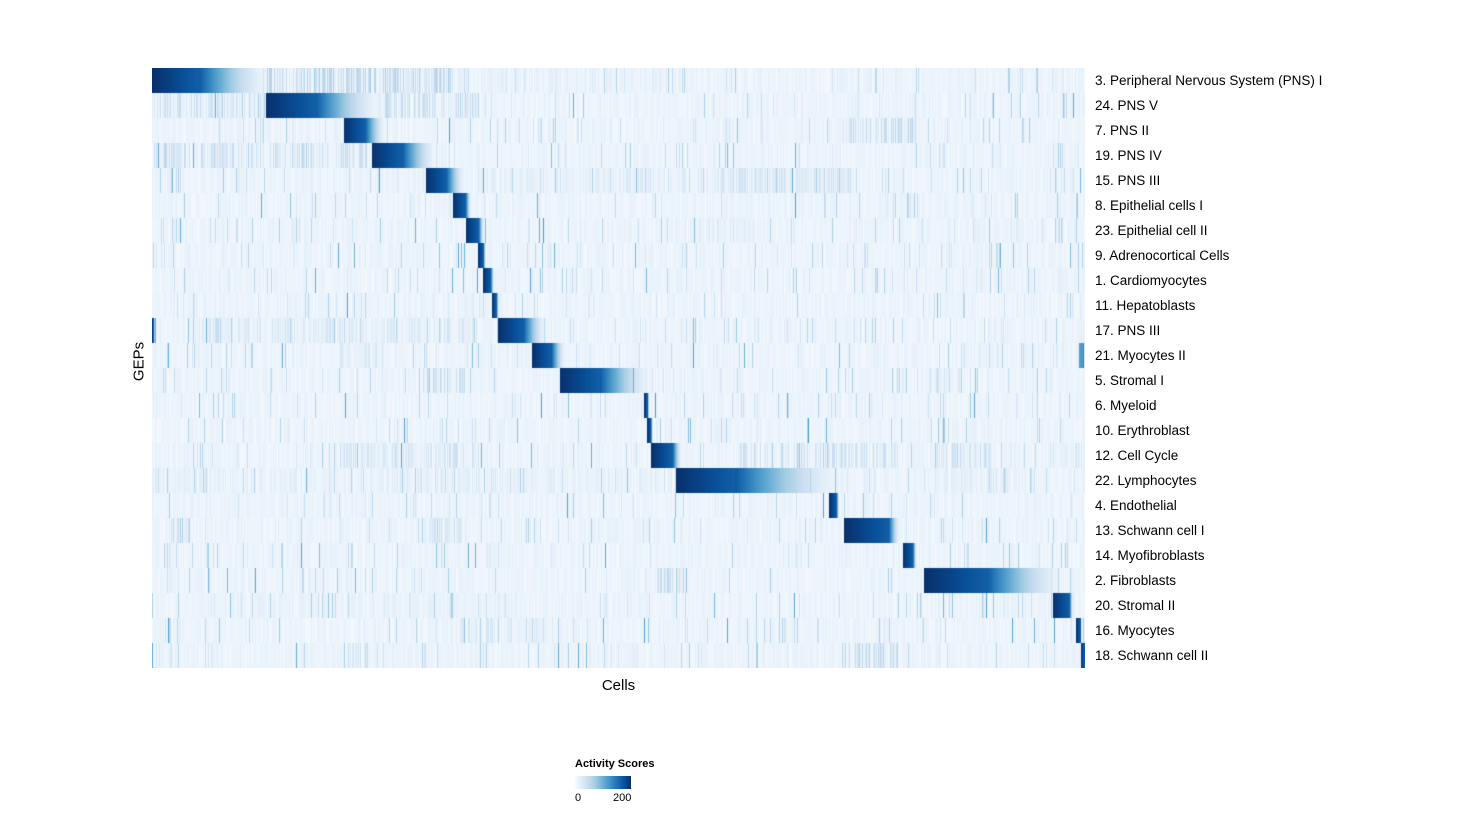  Describe the element at coordinates (635, 782) in the screenshot. I see `legend: Activity Scores 0 200` at that location.